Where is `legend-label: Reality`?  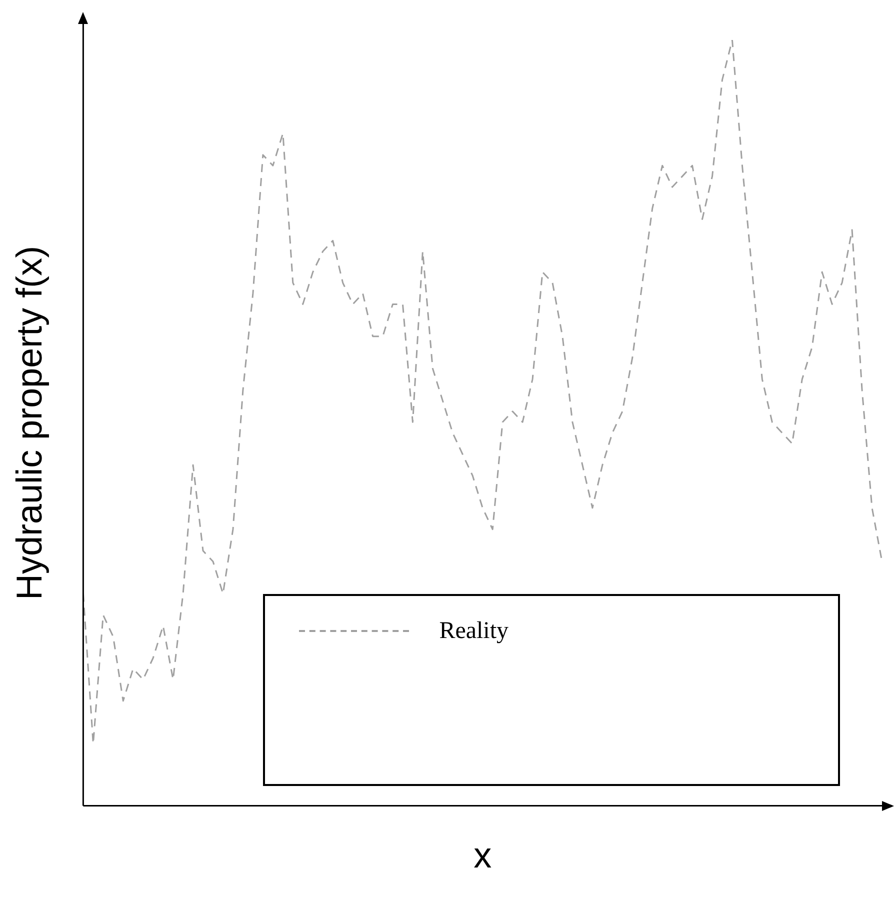
legend-label: Reality is located at coordinates (474, 631).